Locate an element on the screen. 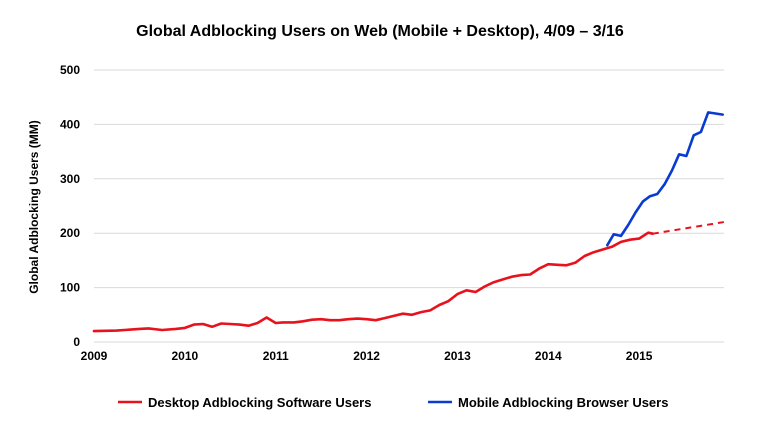 This screenshot has height=443, width=758. x-tick-2012: 2012 is located at coordinates (366, 356).